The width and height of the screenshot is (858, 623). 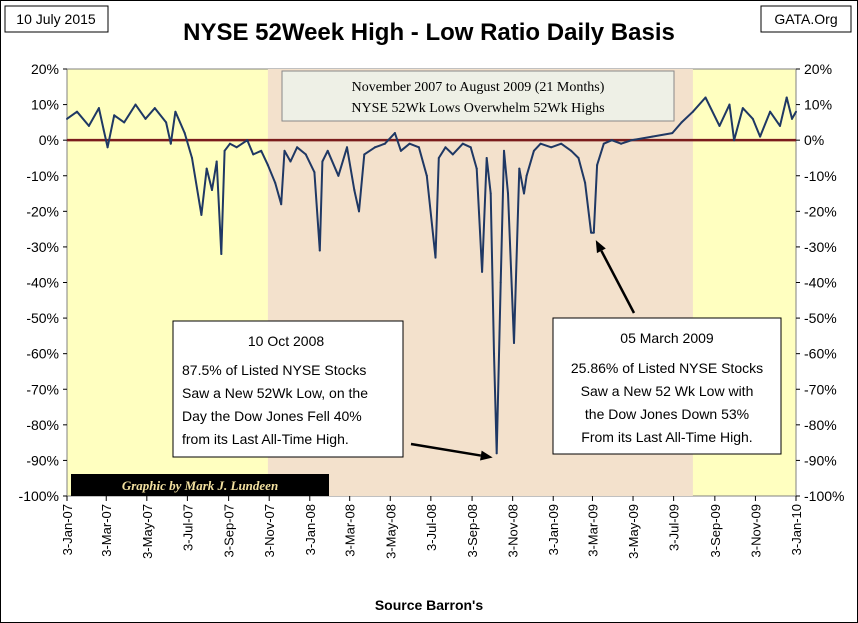 I want to click on annotation-mar-2009-arrow, so click(x=618, y=282).